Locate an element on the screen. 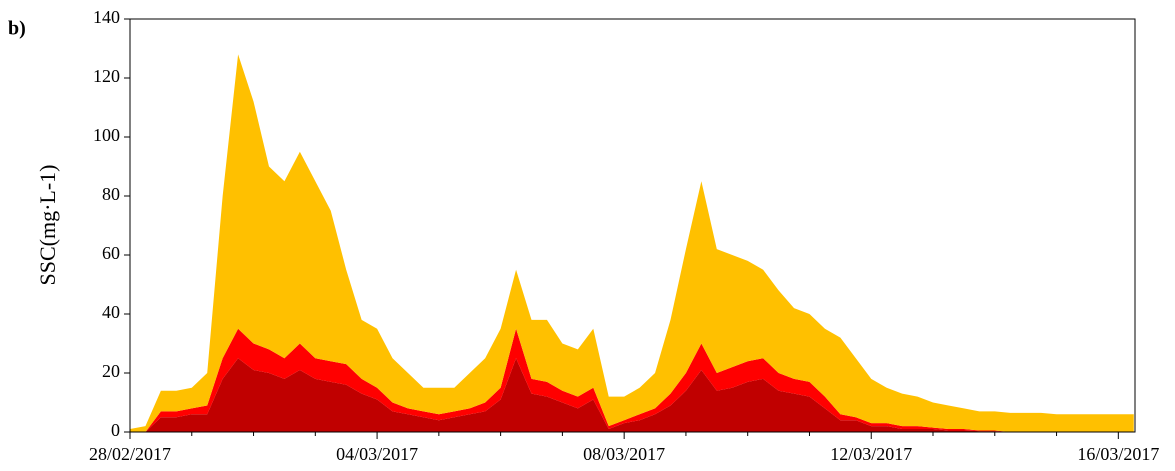  x-tick-label: 28/02/2017 is located at coordinates (130, 454).